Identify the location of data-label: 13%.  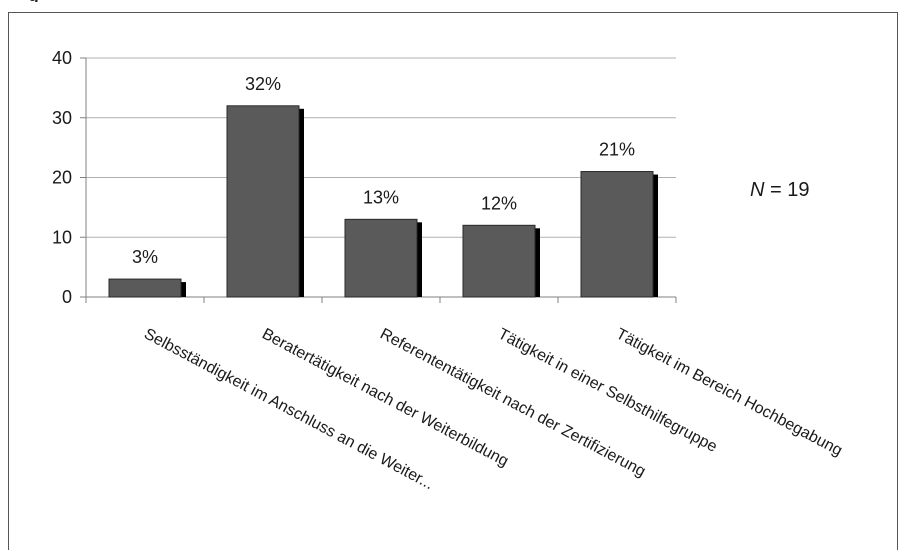
(381, 197).